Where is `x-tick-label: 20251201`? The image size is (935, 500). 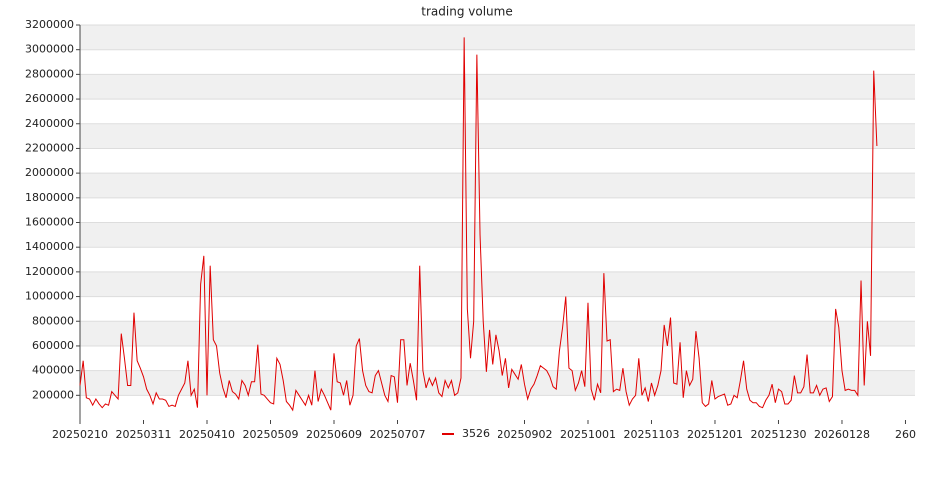
x-tick-label: 20251201 is located at coordinates (715, 434).